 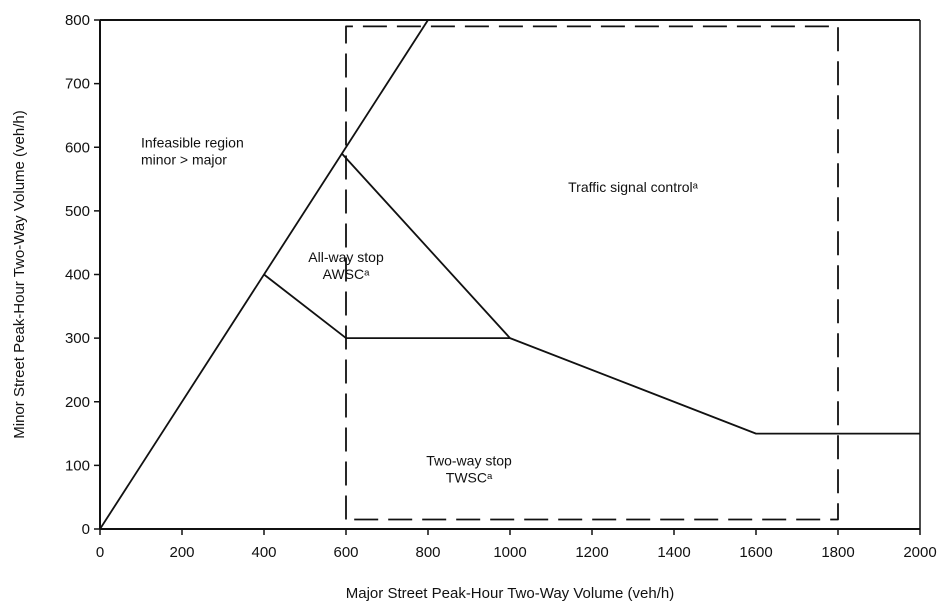 I want to click on x-tick-label: 600, so click(x=345, y=552).